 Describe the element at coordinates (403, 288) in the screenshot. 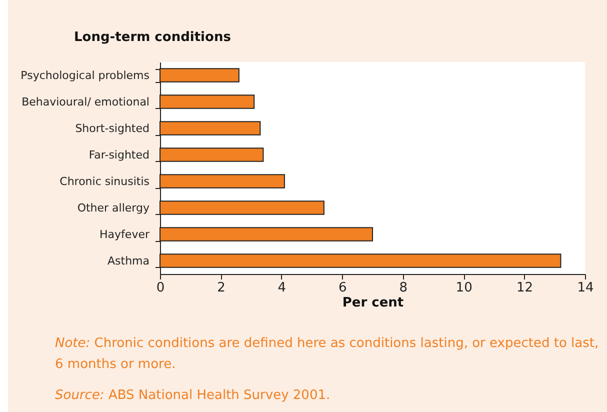

I see `x-tick-label: 8` at that location.